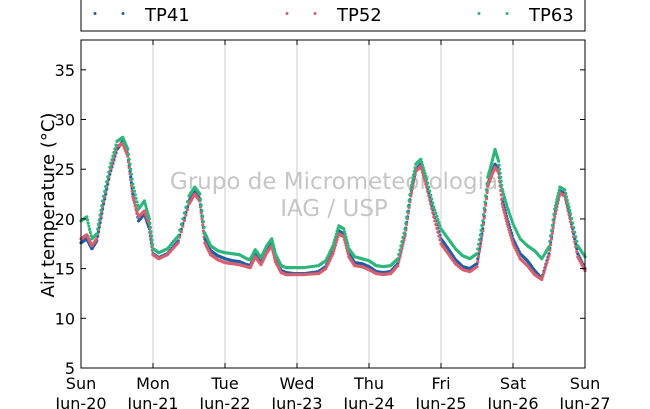 Image resolution: width=650 pixels, height=409 pixels. I want to click on y-axis-title: Air temperature (°C), so click(48, 205).